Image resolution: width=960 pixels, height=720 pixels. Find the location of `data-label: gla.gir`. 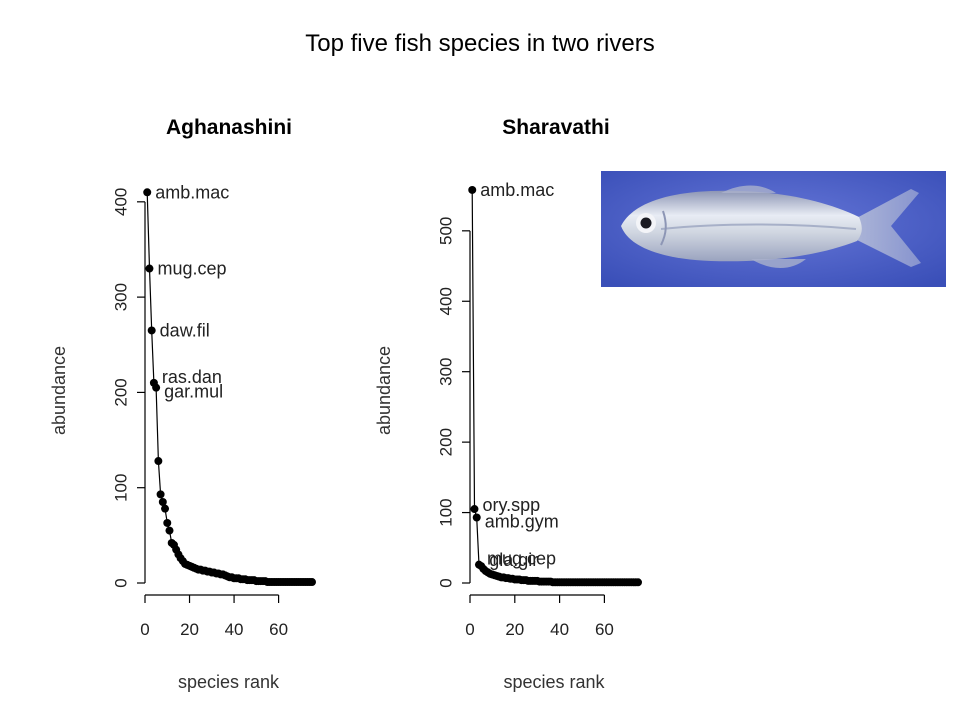

data-label: gla.gir is located at coordinates (513, 560).